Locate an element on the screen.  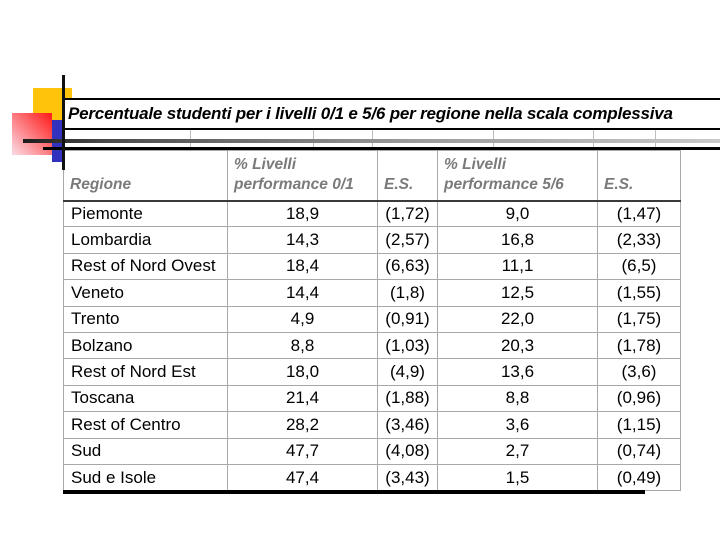
cell-regione: Rest of Nord Ovest is located at coordinates (145, 266).